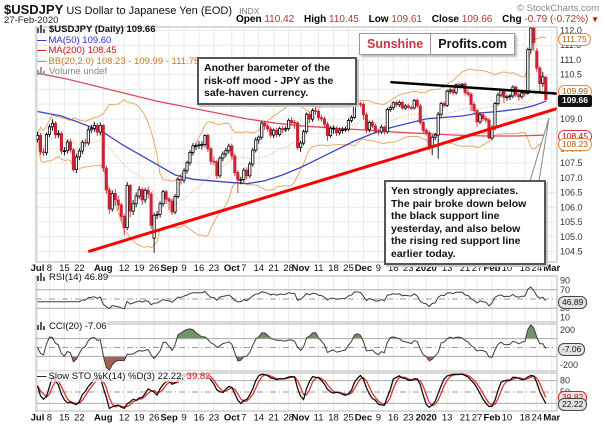  Describe the element at coordinates (574, 39) in the screenshot. I see `bb-upper-axis-box: 111.75` at that location.